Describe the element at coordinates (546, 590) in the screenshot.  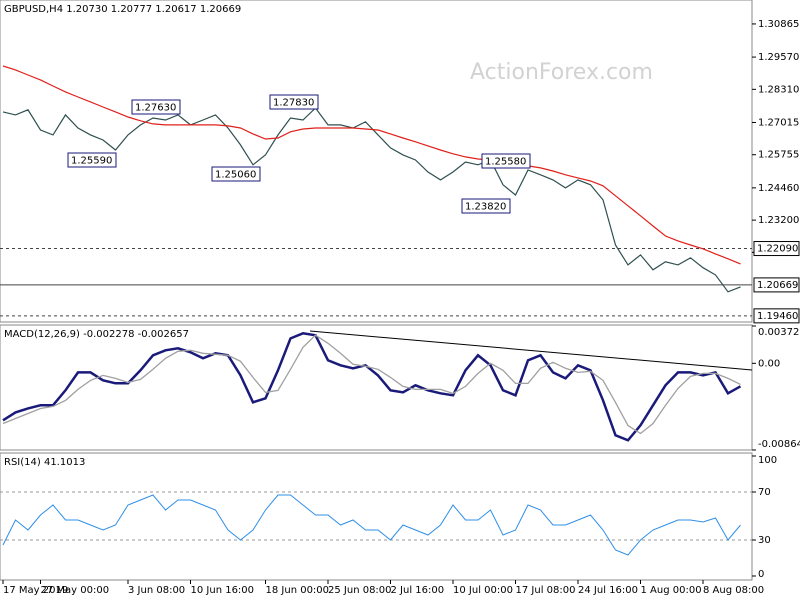
I see `x-tick-label: 17 Jul 08:00` at that location.